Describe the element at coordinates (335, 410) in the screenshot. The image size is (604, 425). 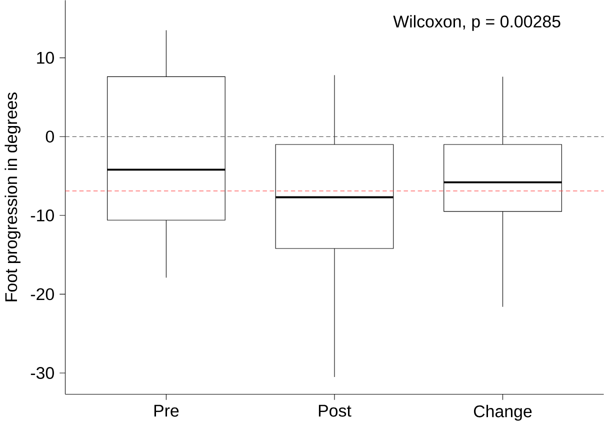
I see `x-tick-label: Post` at that location.